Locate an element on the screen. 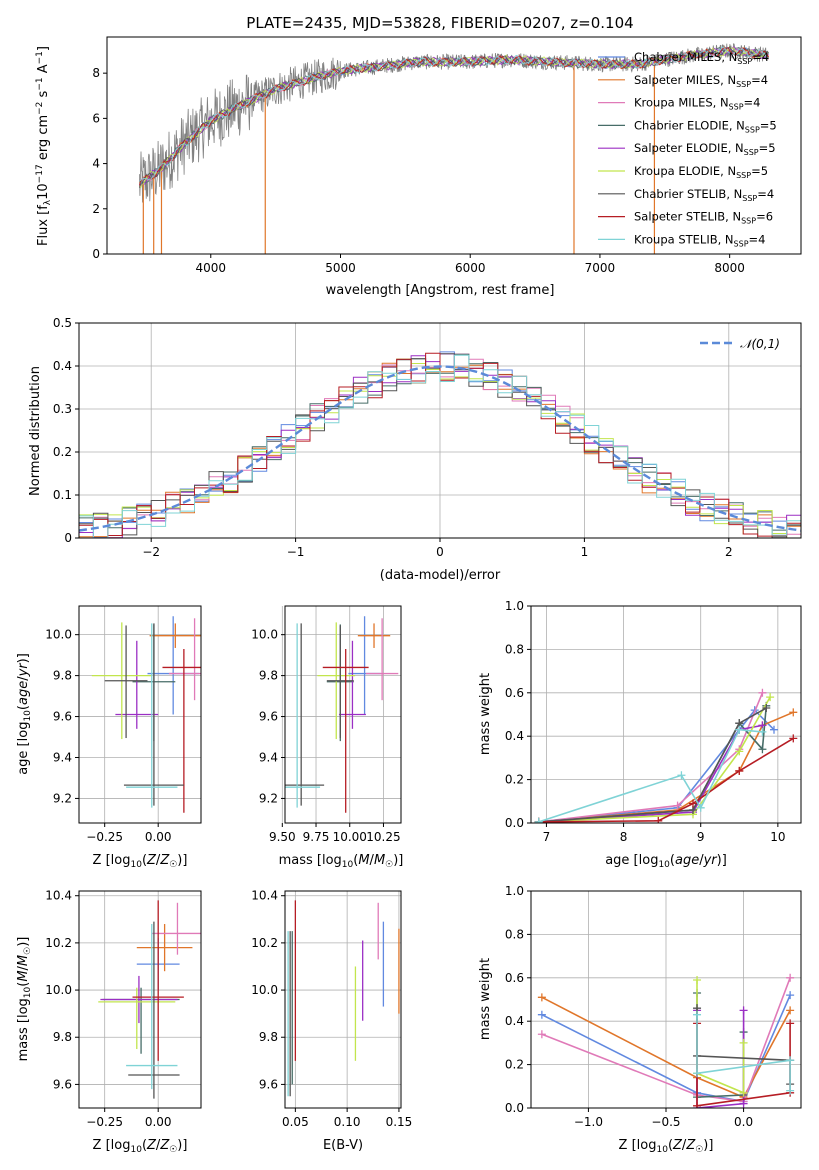 The width and height of the screenshot is (819, 1170). legend-label-kroupa-stelib: Kroupa STELIB, NSSP=4 is located at coordinates (699, 240).